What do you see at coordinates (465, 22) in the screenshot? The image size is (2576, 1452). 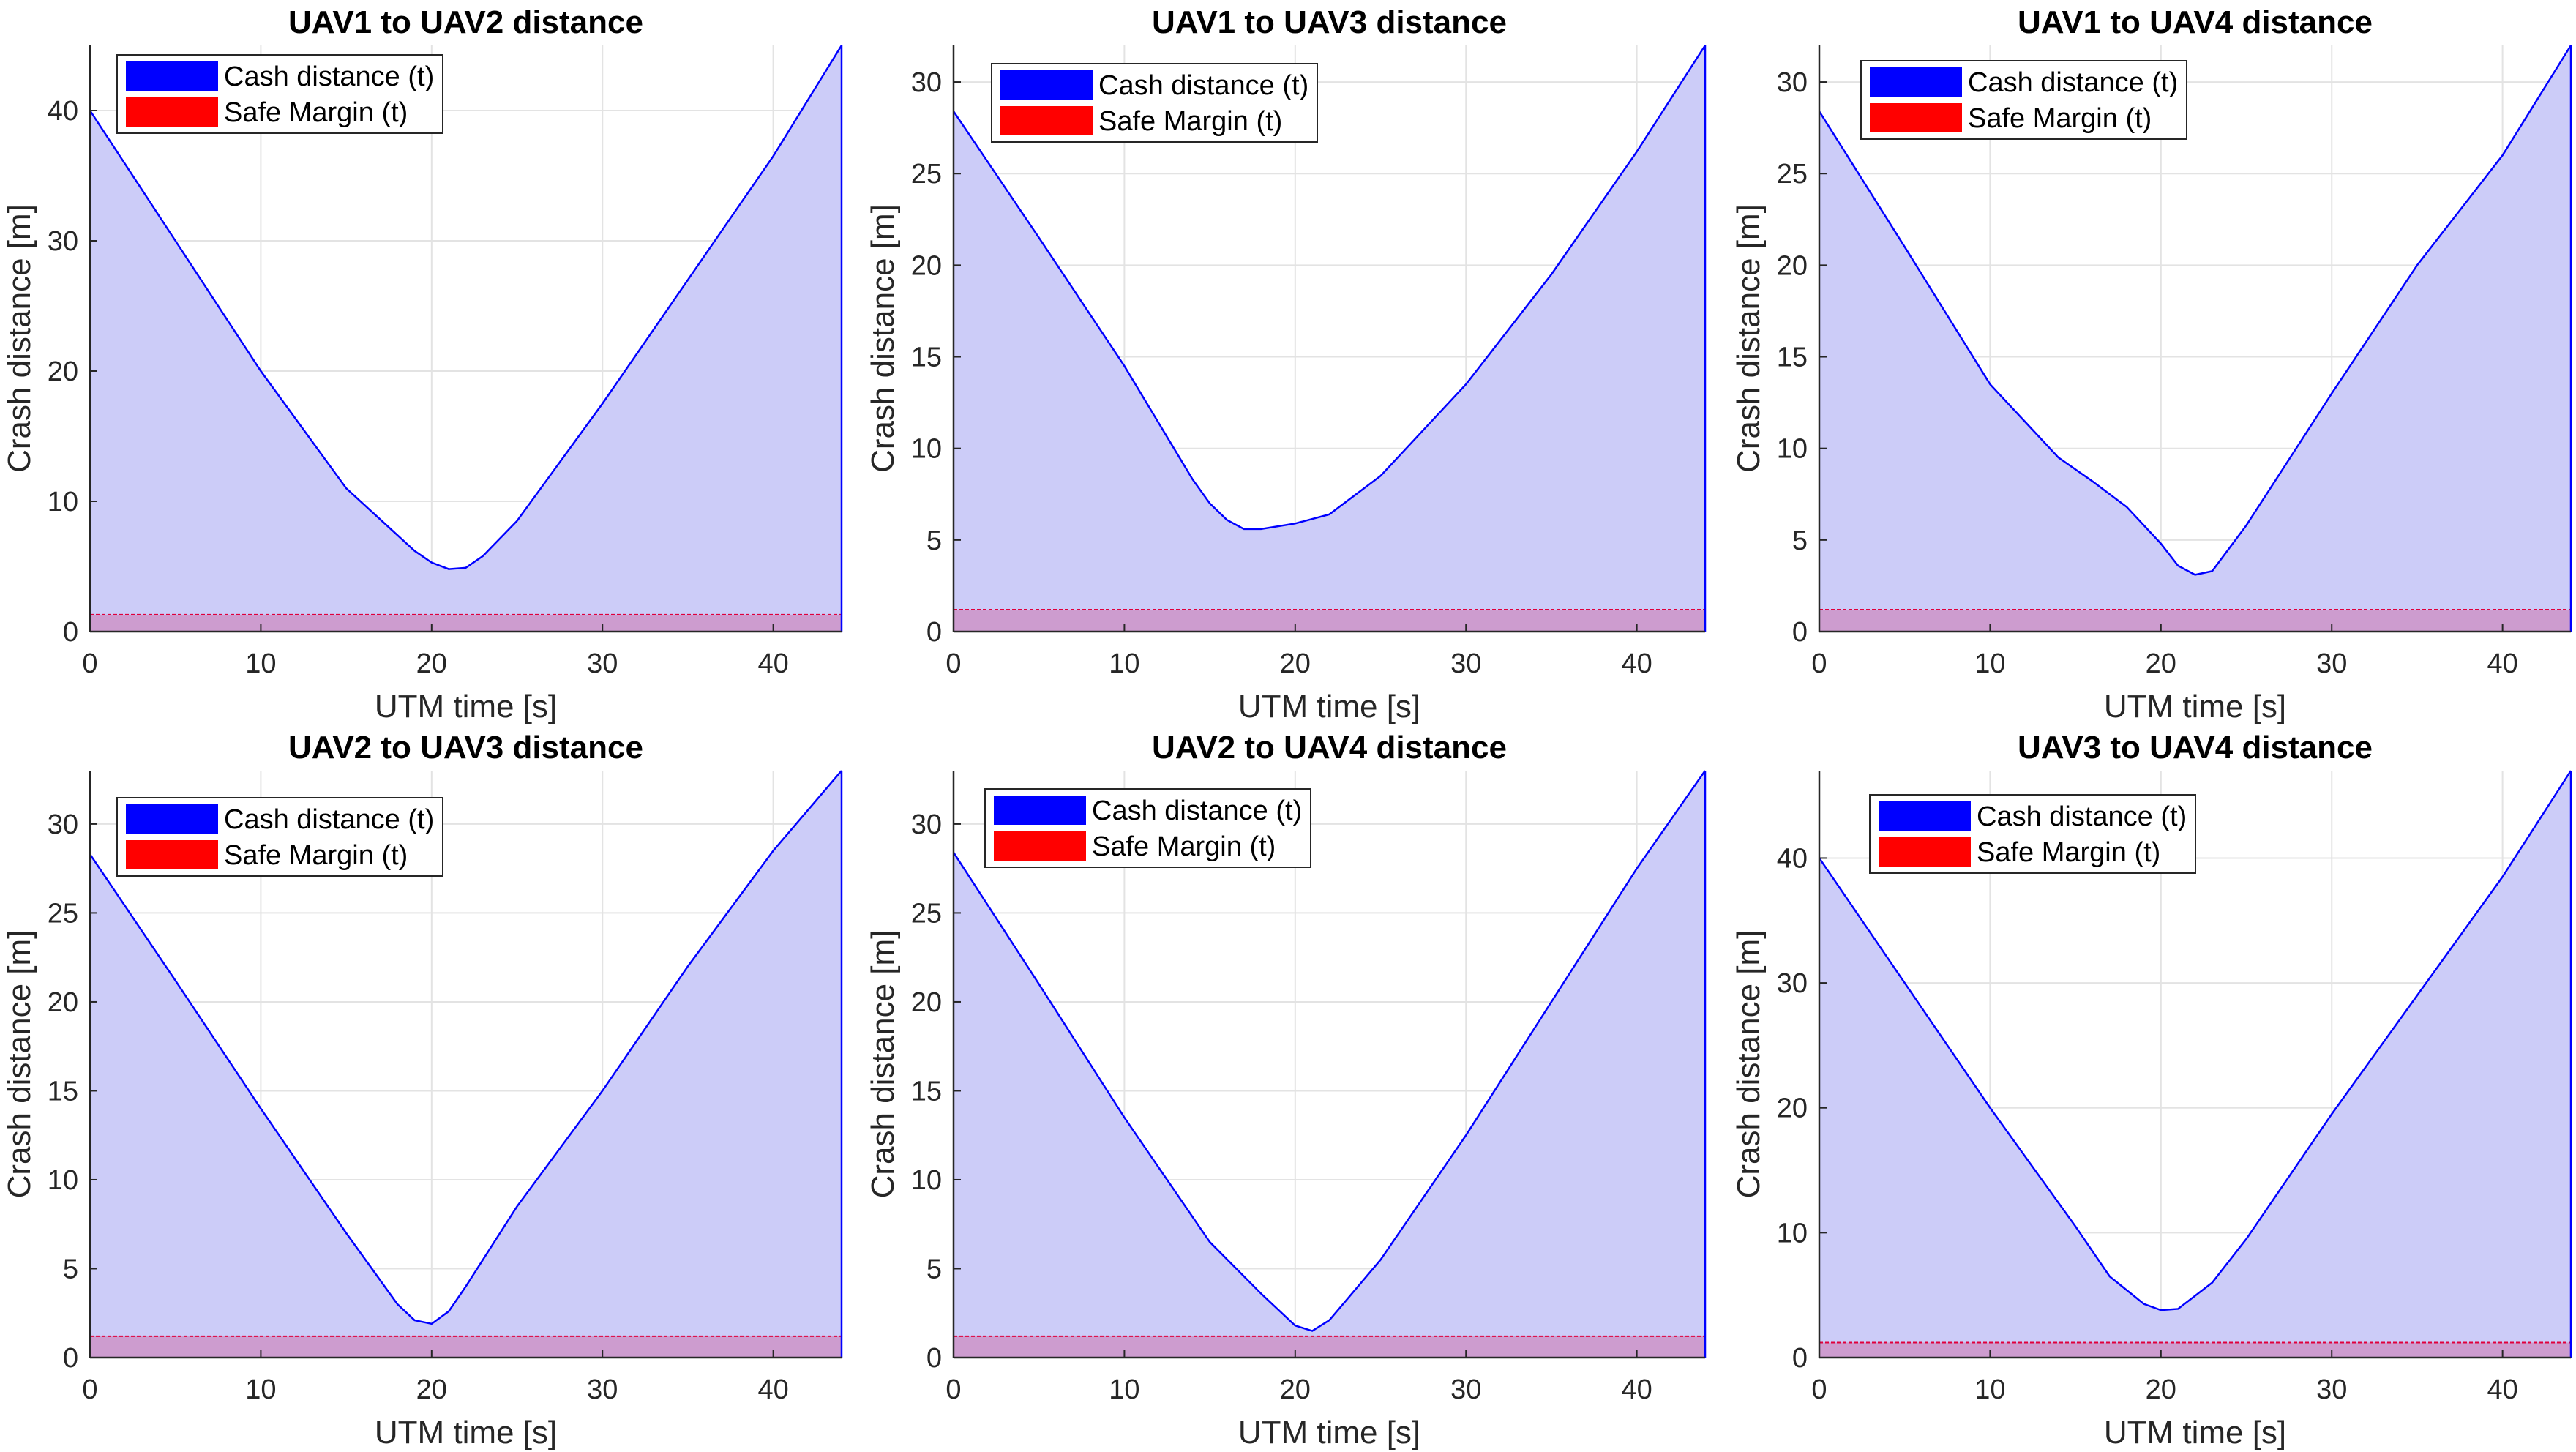 I see `chart-title: UAV1 to UAV2 distance` at bounding box center [465, 22].